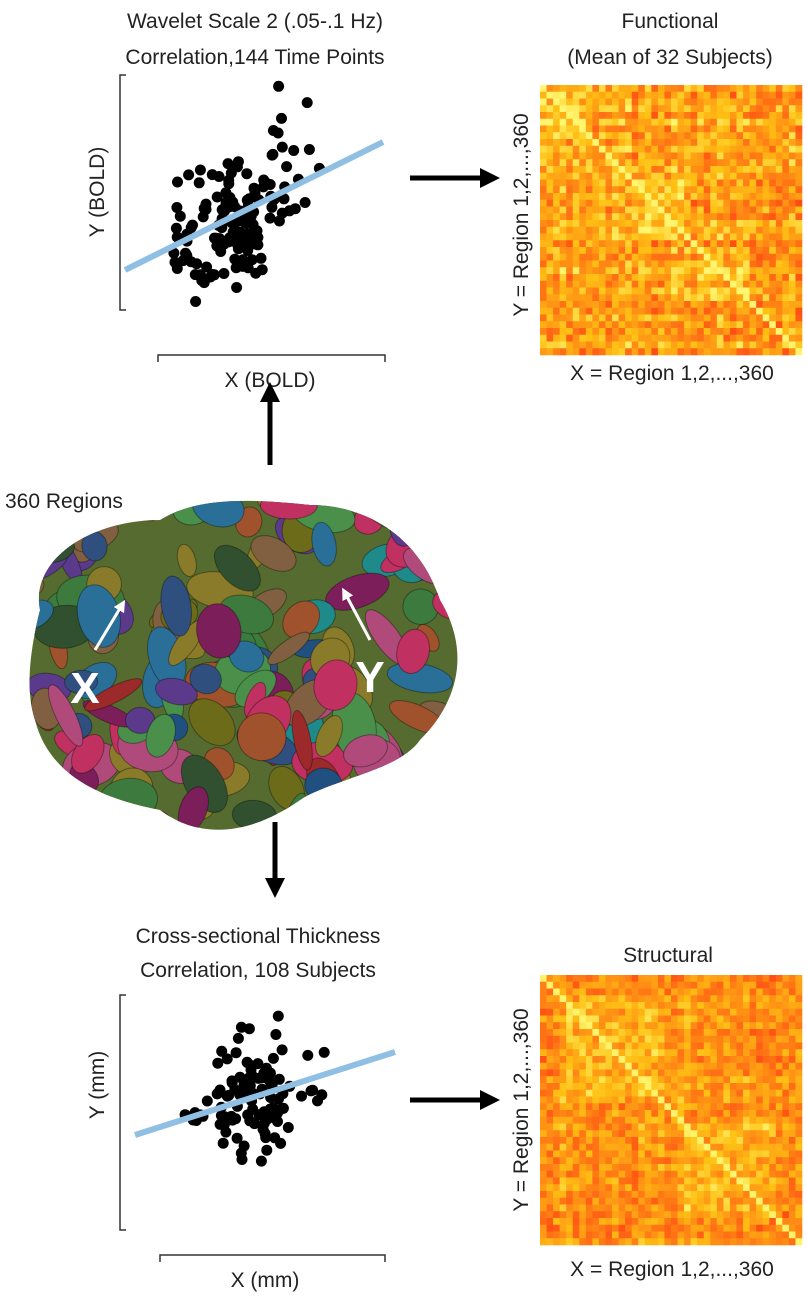 The image size is (807, 1303). What do you see at coordinates (97, 192) in the screenshot?
I see `axis-label: Y (BOLD)` at bounding box center [97, 192].